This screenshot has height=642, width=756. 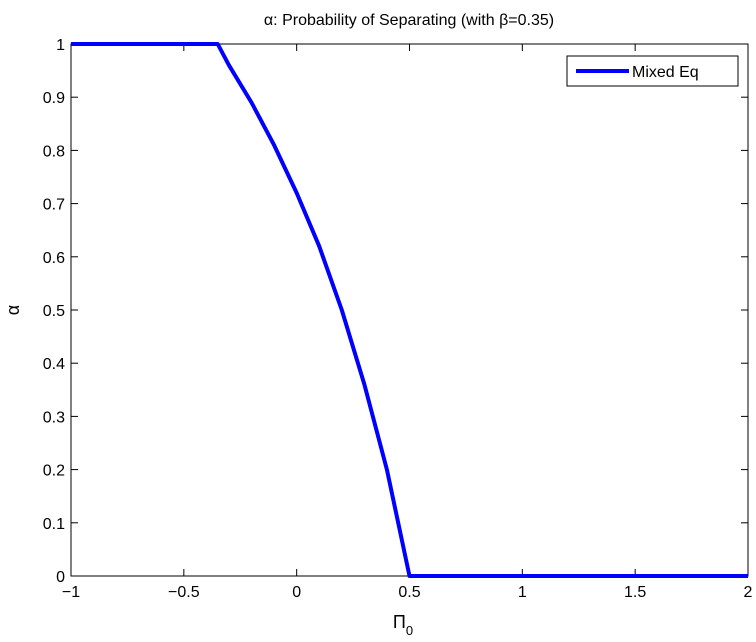 What do you see at coordinates (748, 592) in the screenshot?
I see `x-tick-label: 2` at bounding box center [748, 592].